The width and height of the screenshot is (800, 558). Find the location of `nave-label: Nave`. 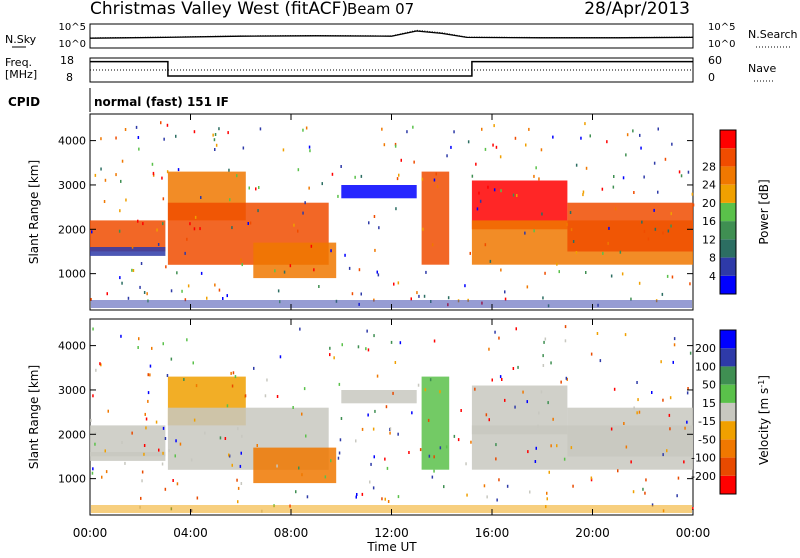

nave-label: Nave is located at coordinates (762, 68).